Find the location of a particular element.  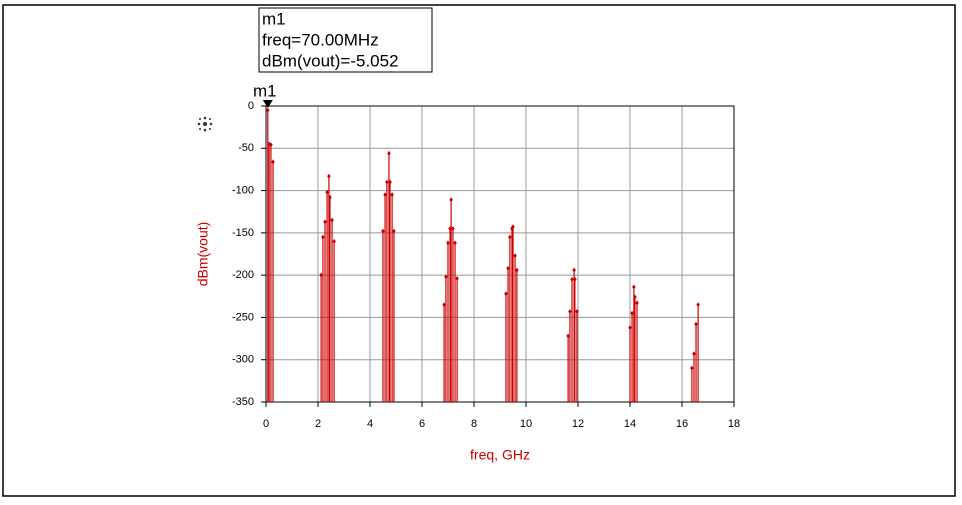

y-tick-label: -300 is located at coordinates (243, 360).